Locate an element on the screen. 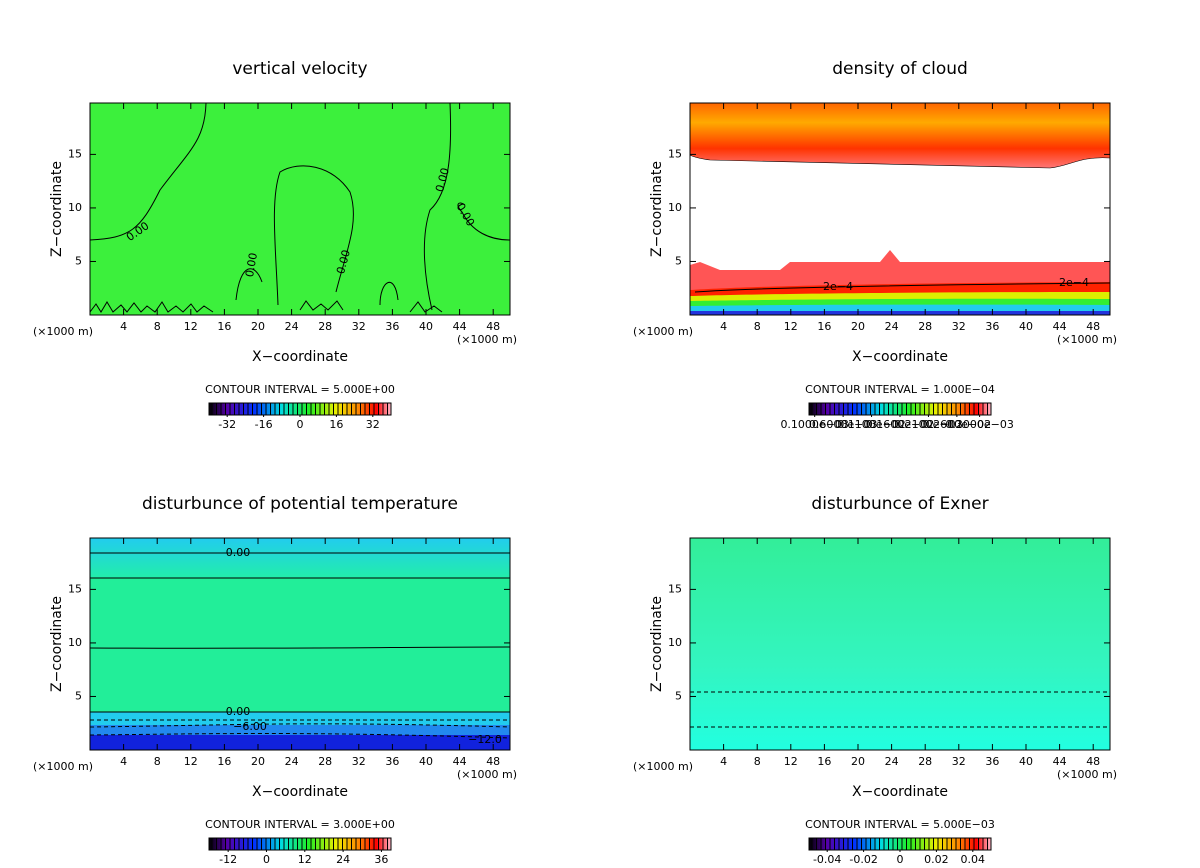 The image size is (1200, 868). panel-title: disturbunce of potential temperature is located at coordinates (300, 504).